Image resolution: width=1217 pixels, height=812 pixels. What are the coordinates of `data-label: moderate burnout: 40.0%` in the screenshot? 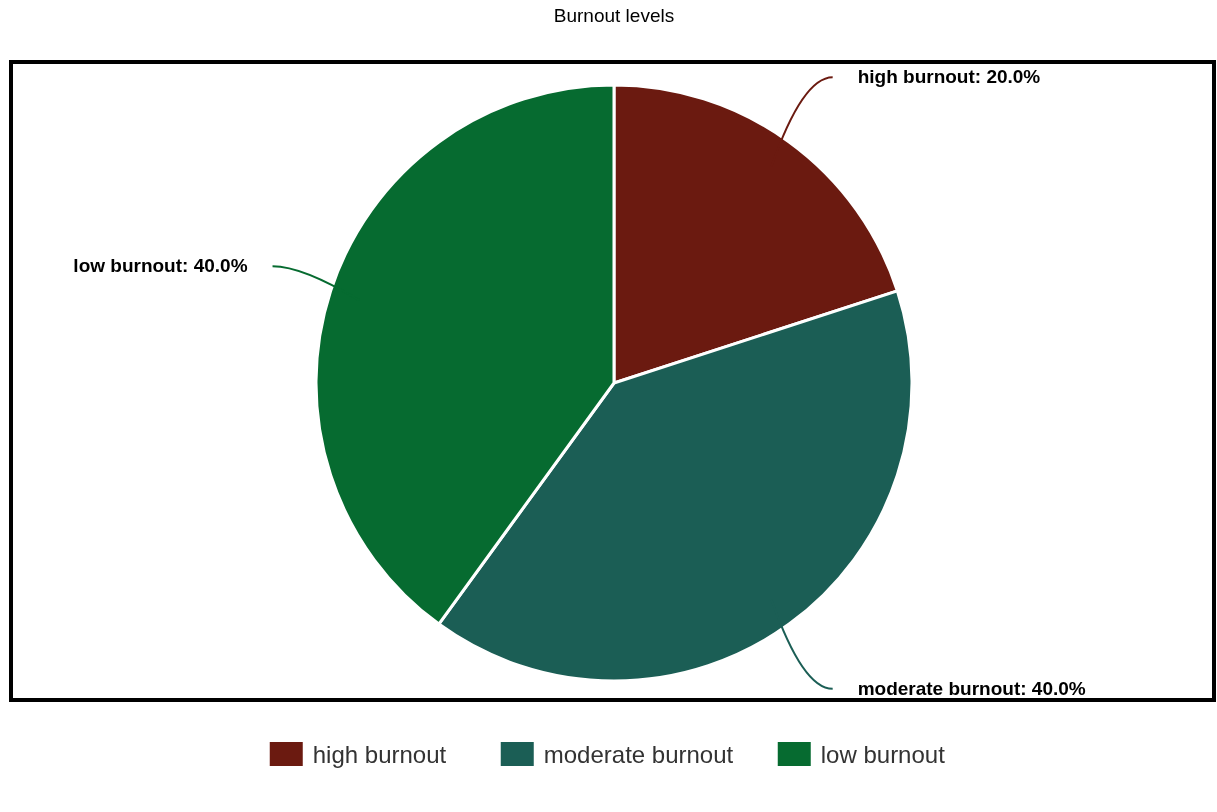 It's located at (971, 688).